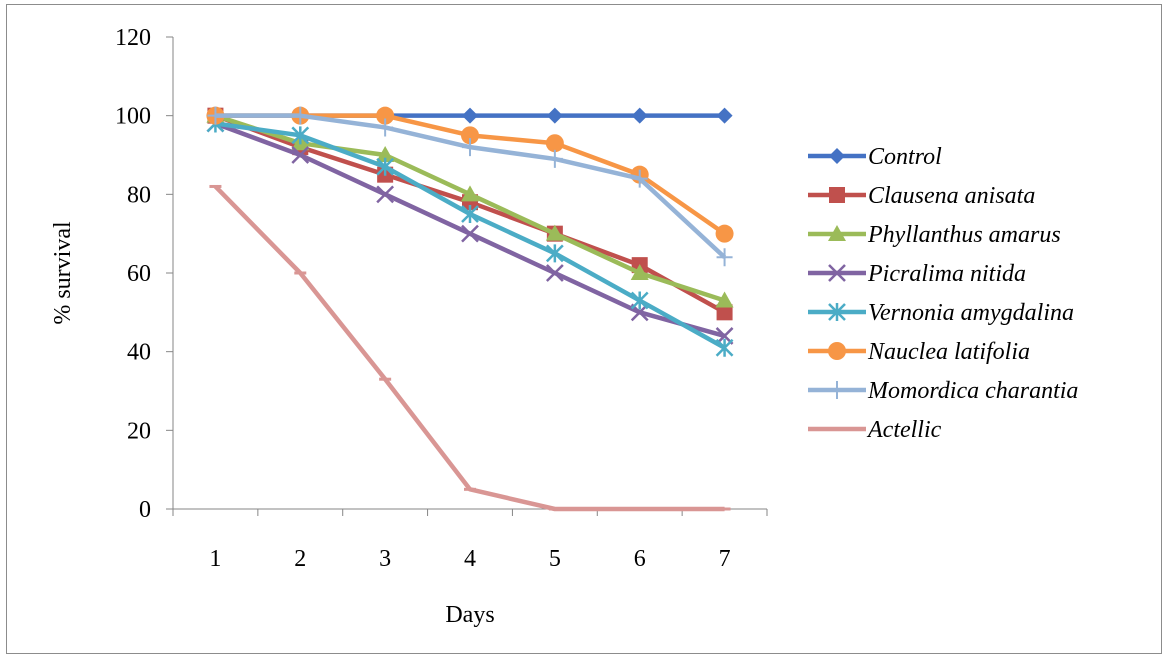  I want to click on y-tick-label: 100, so click(133, 117).